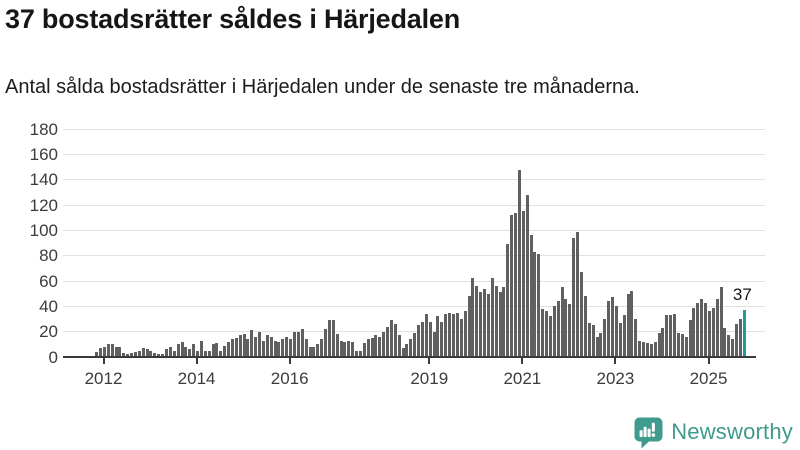  I want to click on y-axis-tick-label: 20, so click(48, 332).